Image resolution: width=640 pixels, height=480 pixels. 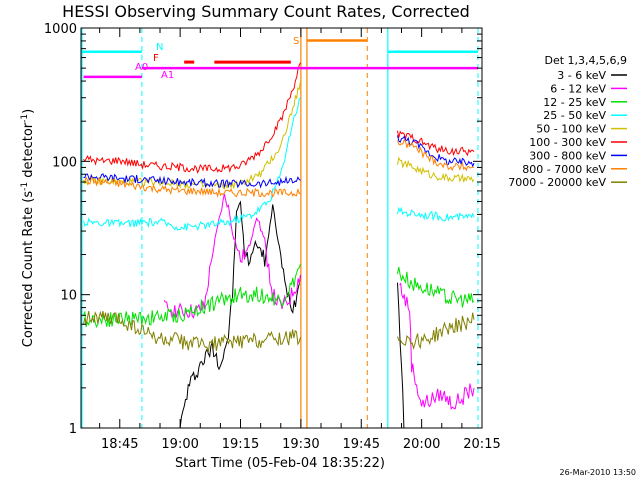 What do you see at coordinates (585, 60) in the screenshot?
I see `legend-header: Det 1,3,4,5,6,9` at bounding box center [585, 60].